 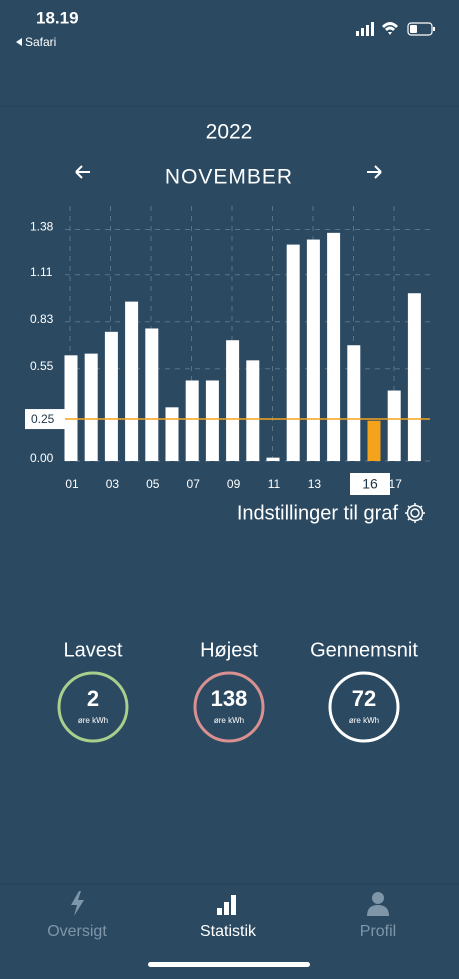 What do you see at coordinates (229, 964) in the screenshot?
I see `home-indicator` at bounding box center [229, 964].